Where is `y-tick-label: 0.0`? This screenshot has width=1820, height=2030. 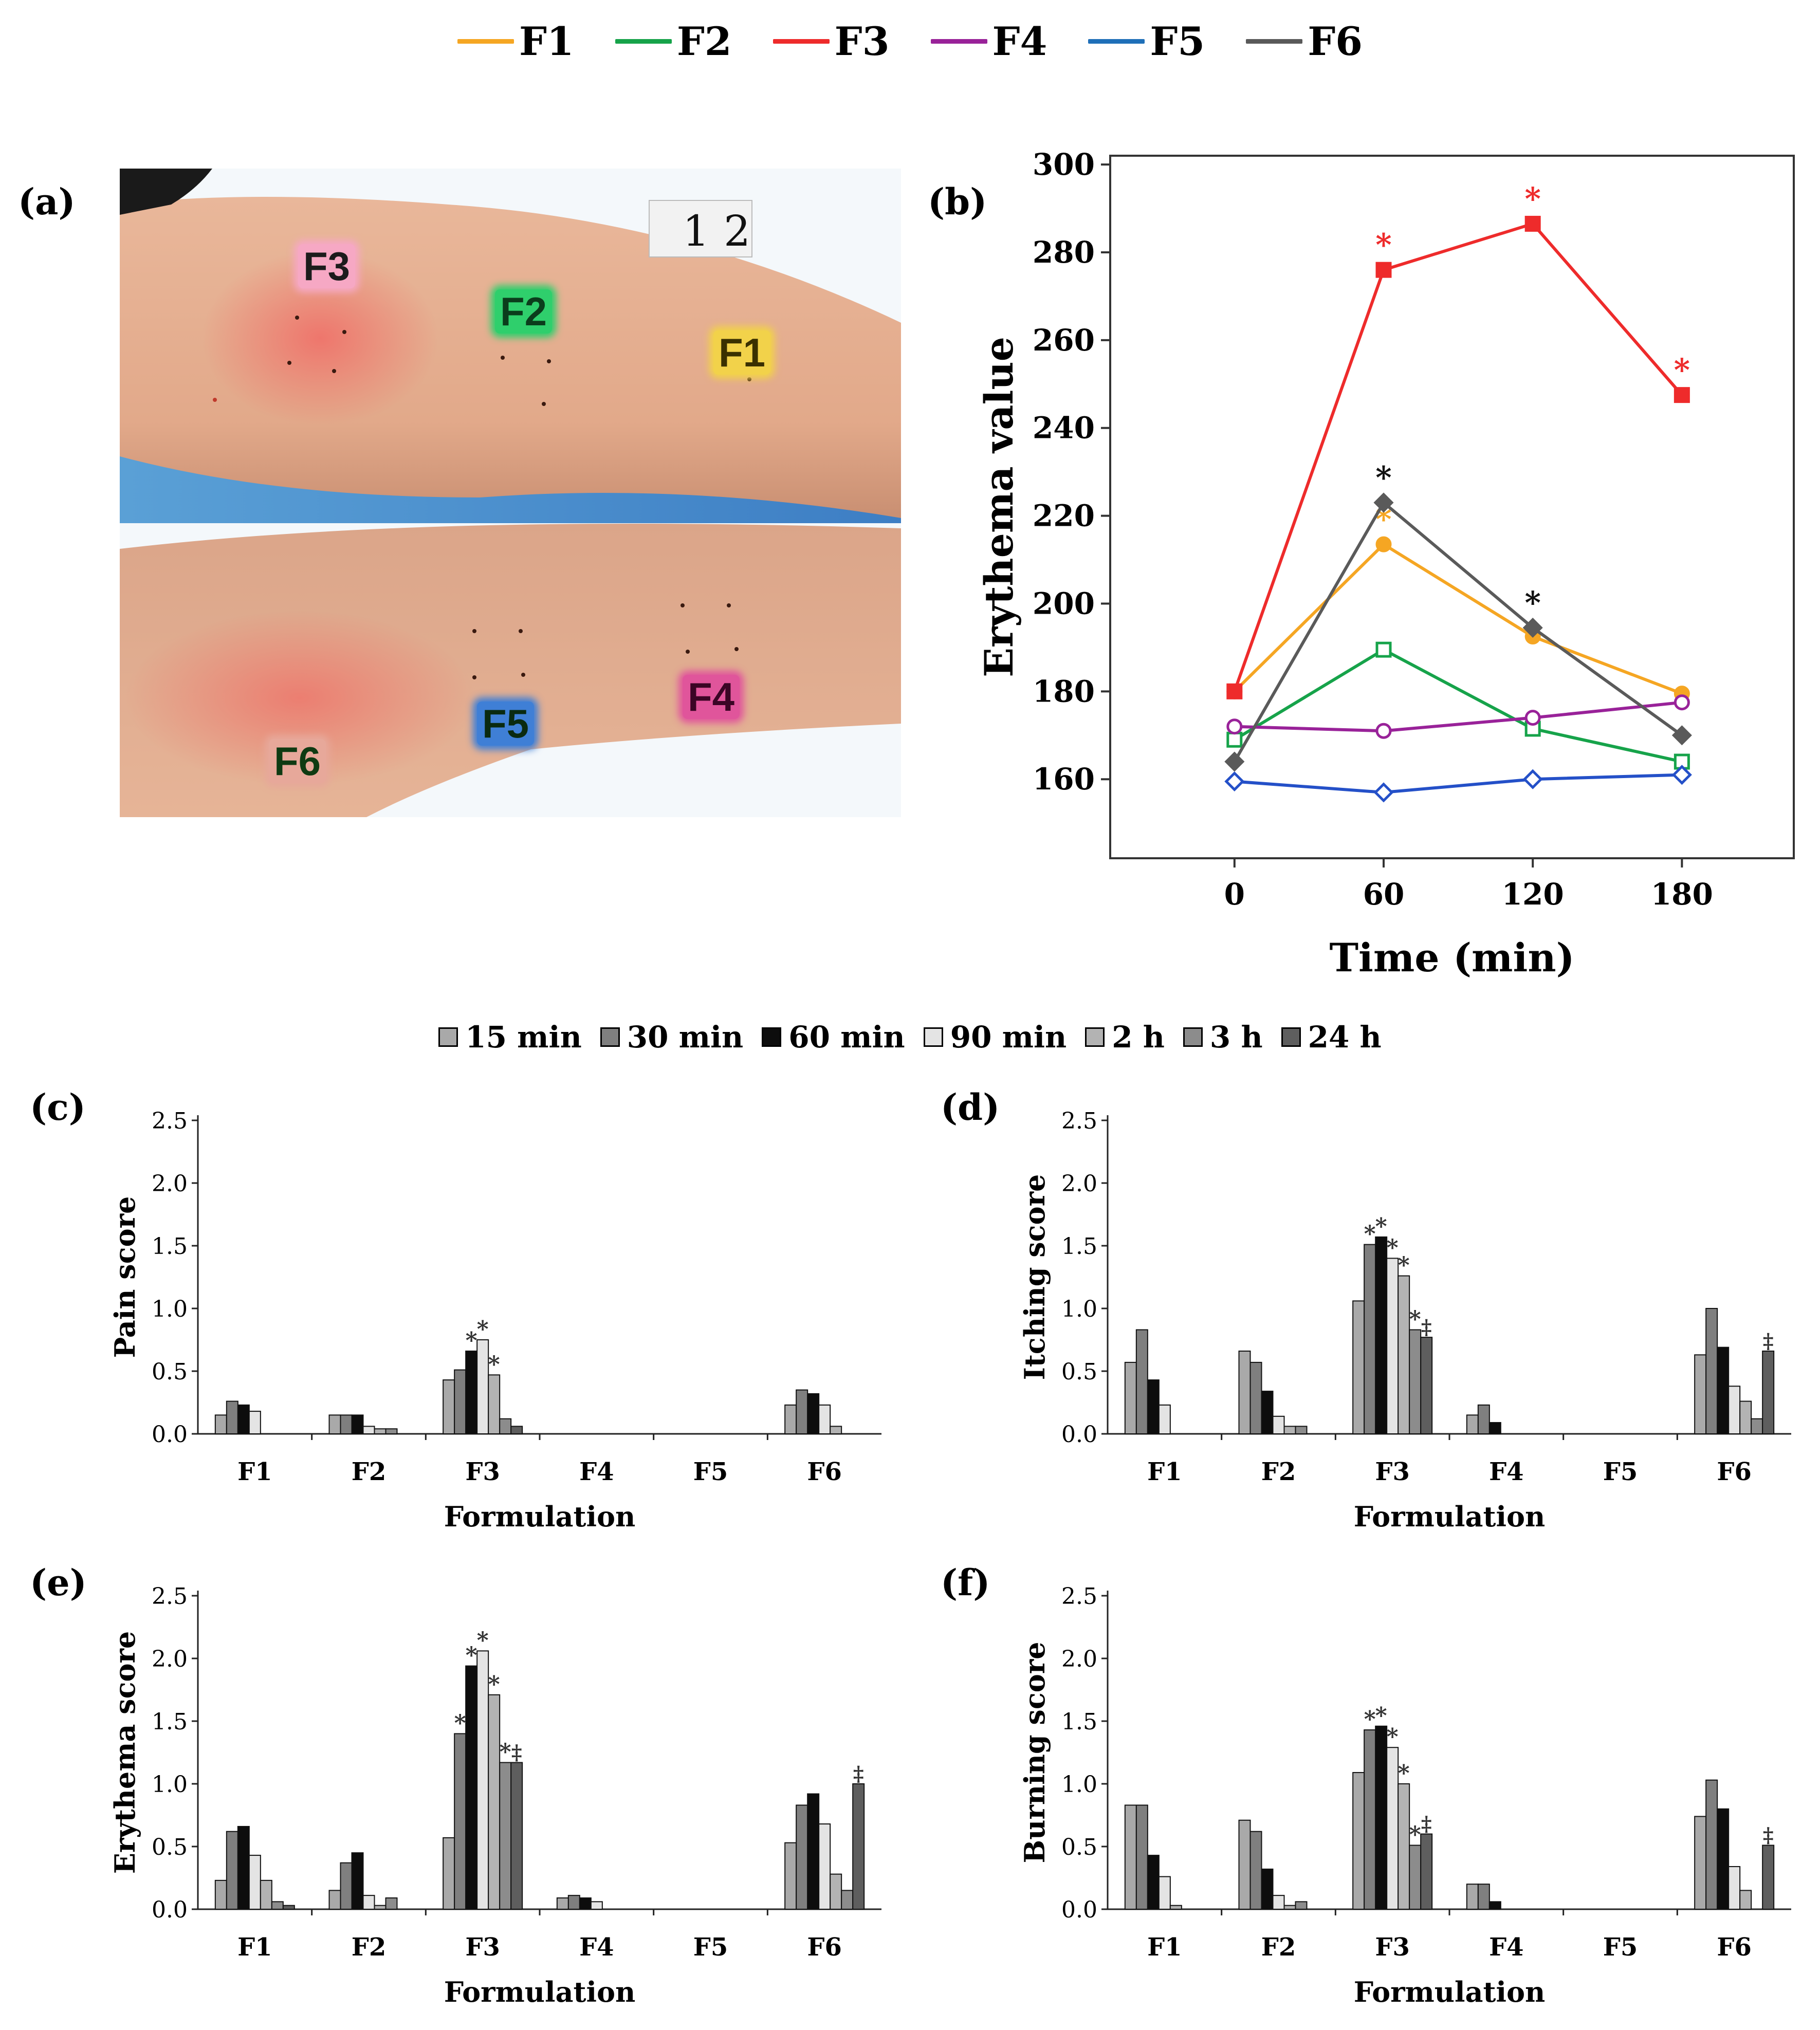
y-tick-label: 0.0 is located at coordinates (170, 1435).